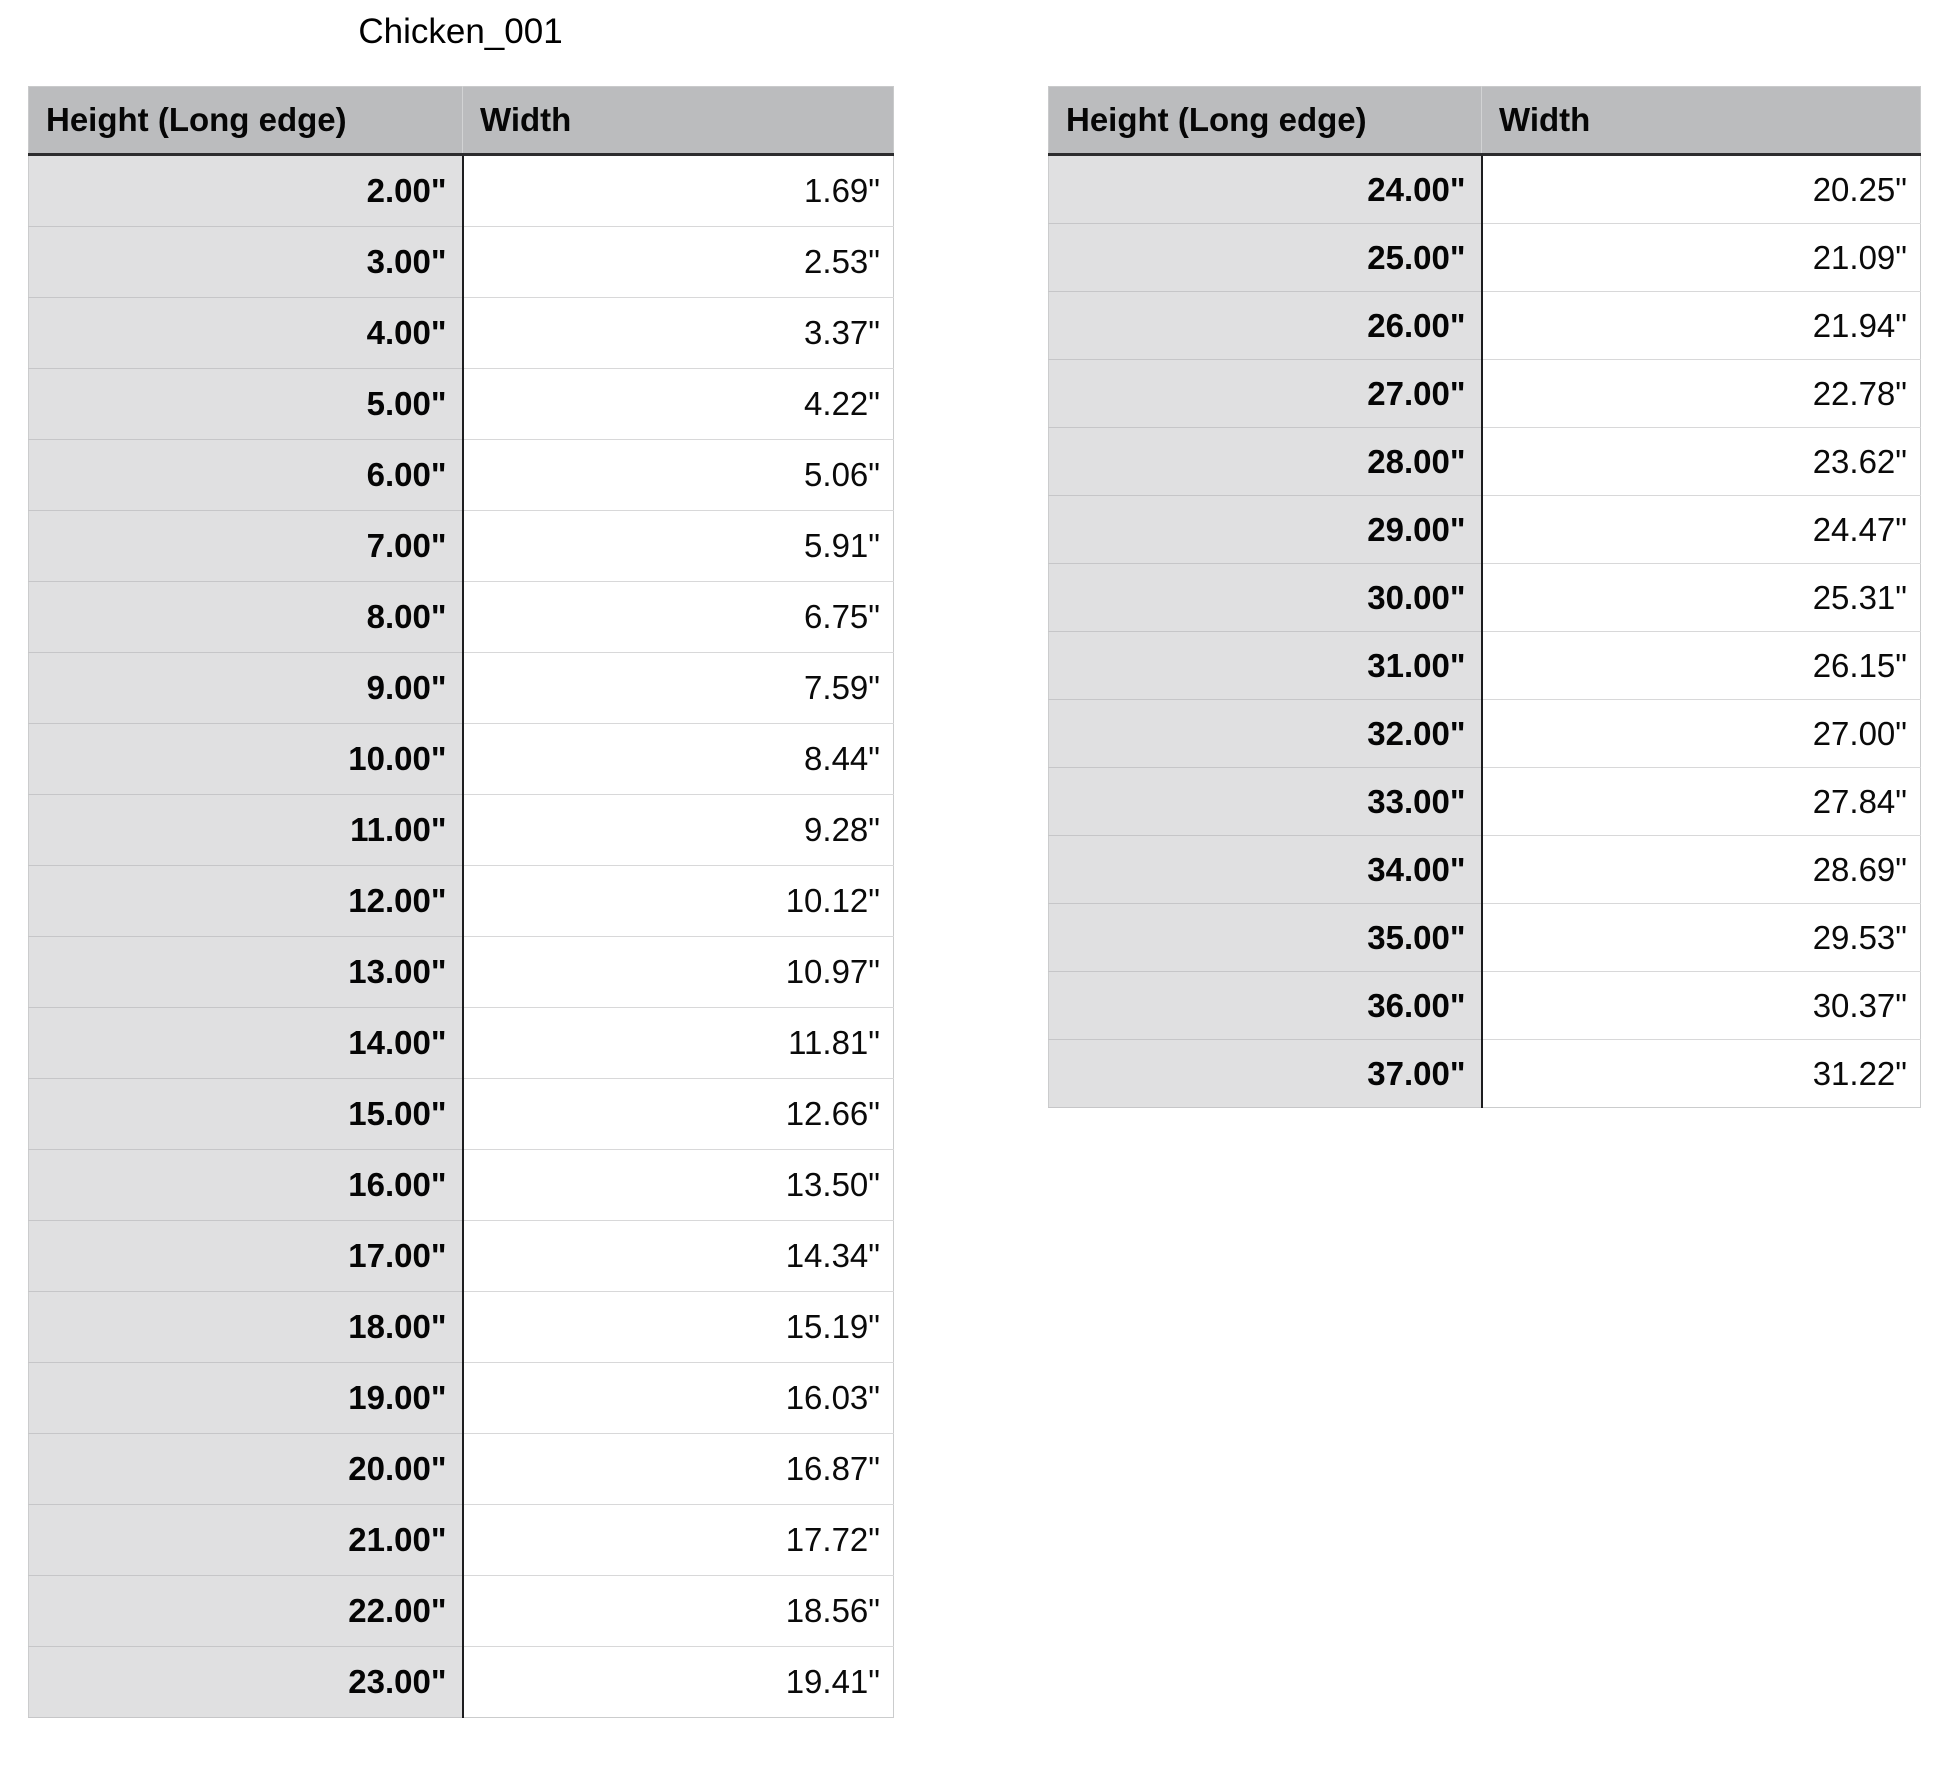 This screenshot has width=1946, height=1790. What do you see at coordinates (246, 190) in the screenshot?
I see `height-cell: 2.00"` at bounding box center [246, 190].